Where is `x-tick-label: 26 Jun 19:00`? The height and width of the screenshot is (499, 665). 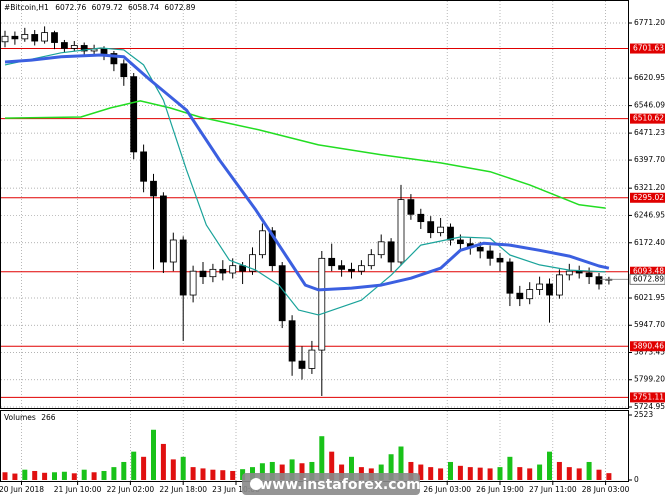 x-tick-label: 26 Jun 19:00 is located at coordinates (500, 489).